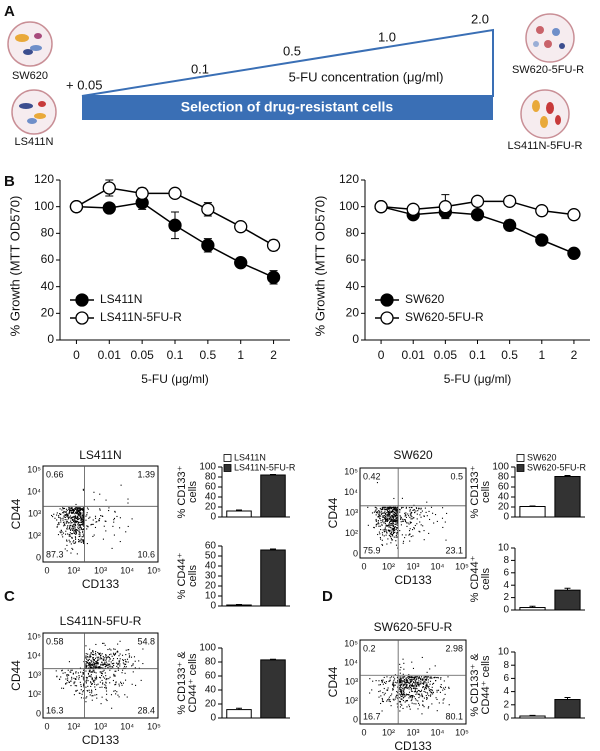 The image size is (600, 751). I want to click on legend-swatch, so click(520, 468).